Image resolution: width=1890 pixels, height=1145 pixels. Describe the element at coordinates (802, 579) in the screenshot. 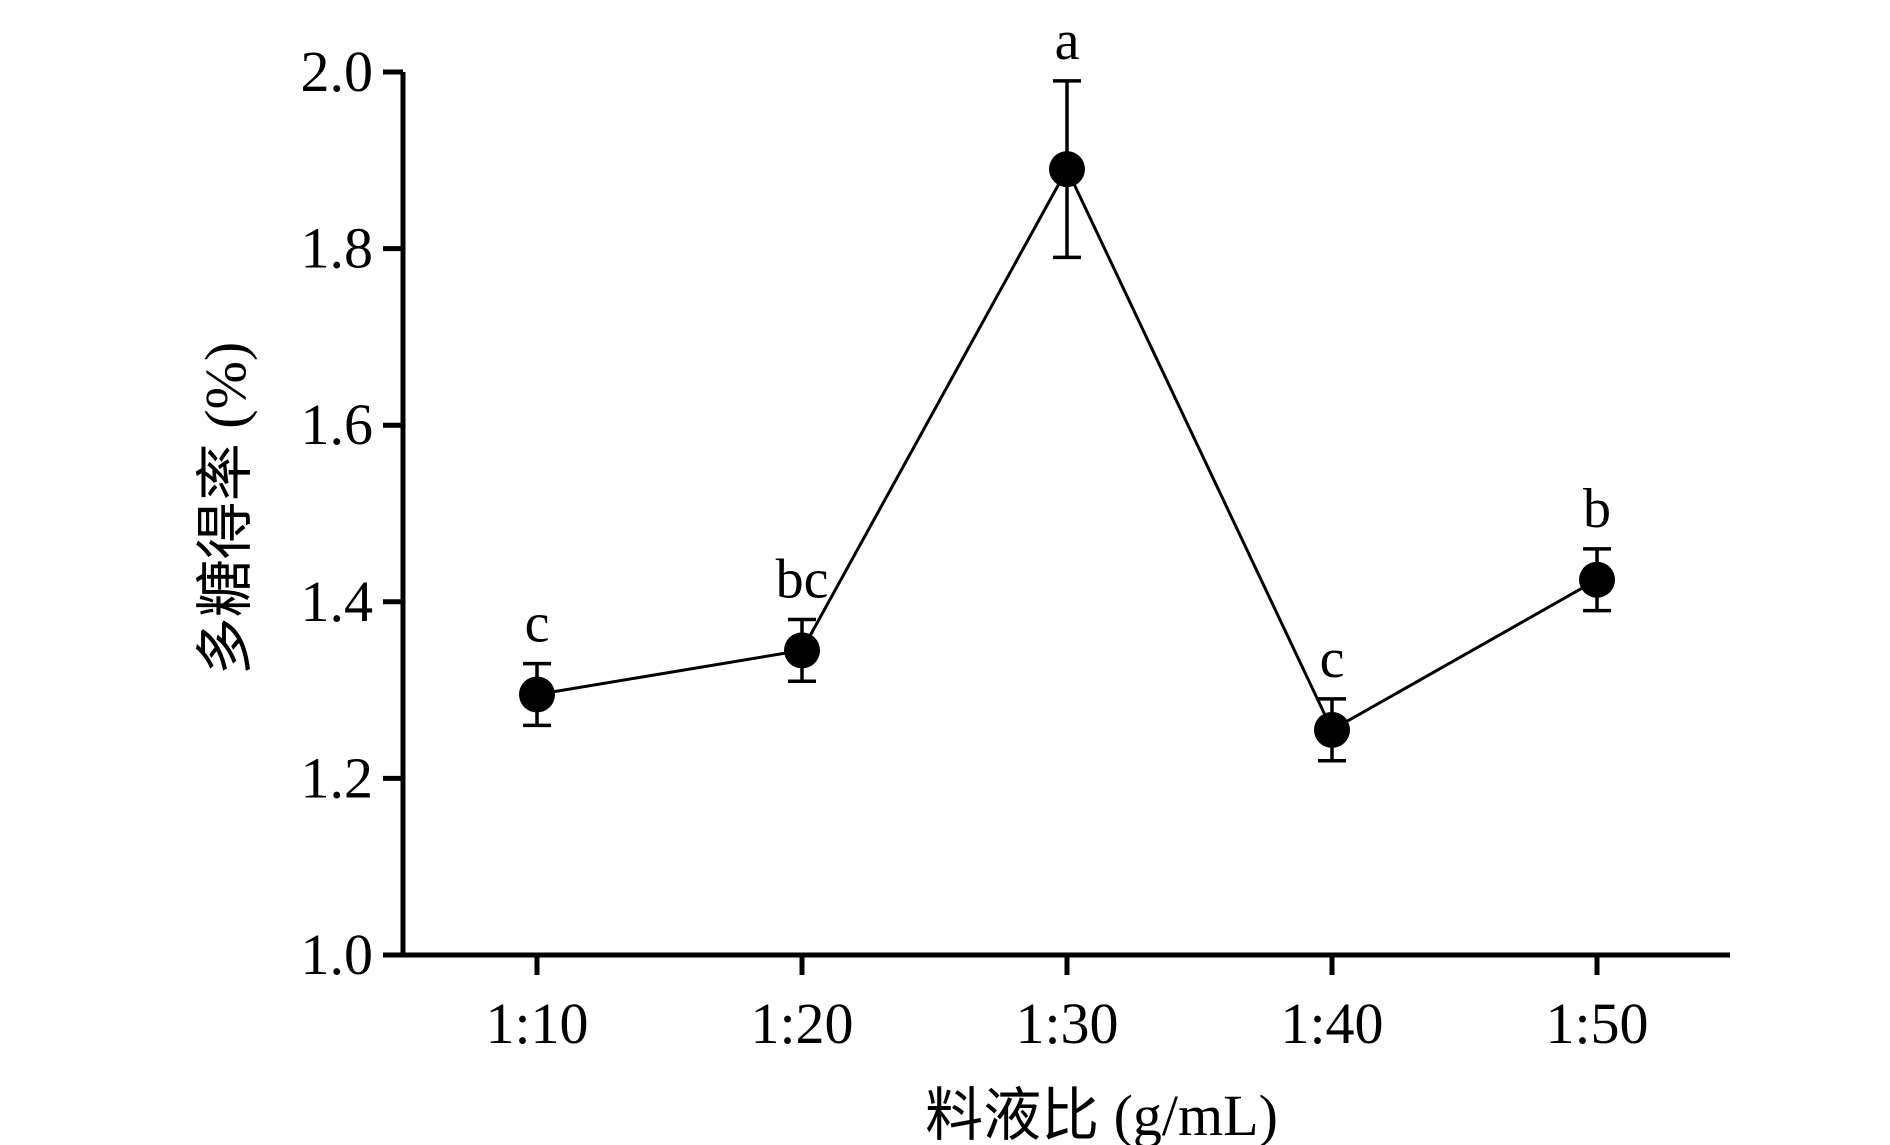

I see `significance-label: bc` at that location.